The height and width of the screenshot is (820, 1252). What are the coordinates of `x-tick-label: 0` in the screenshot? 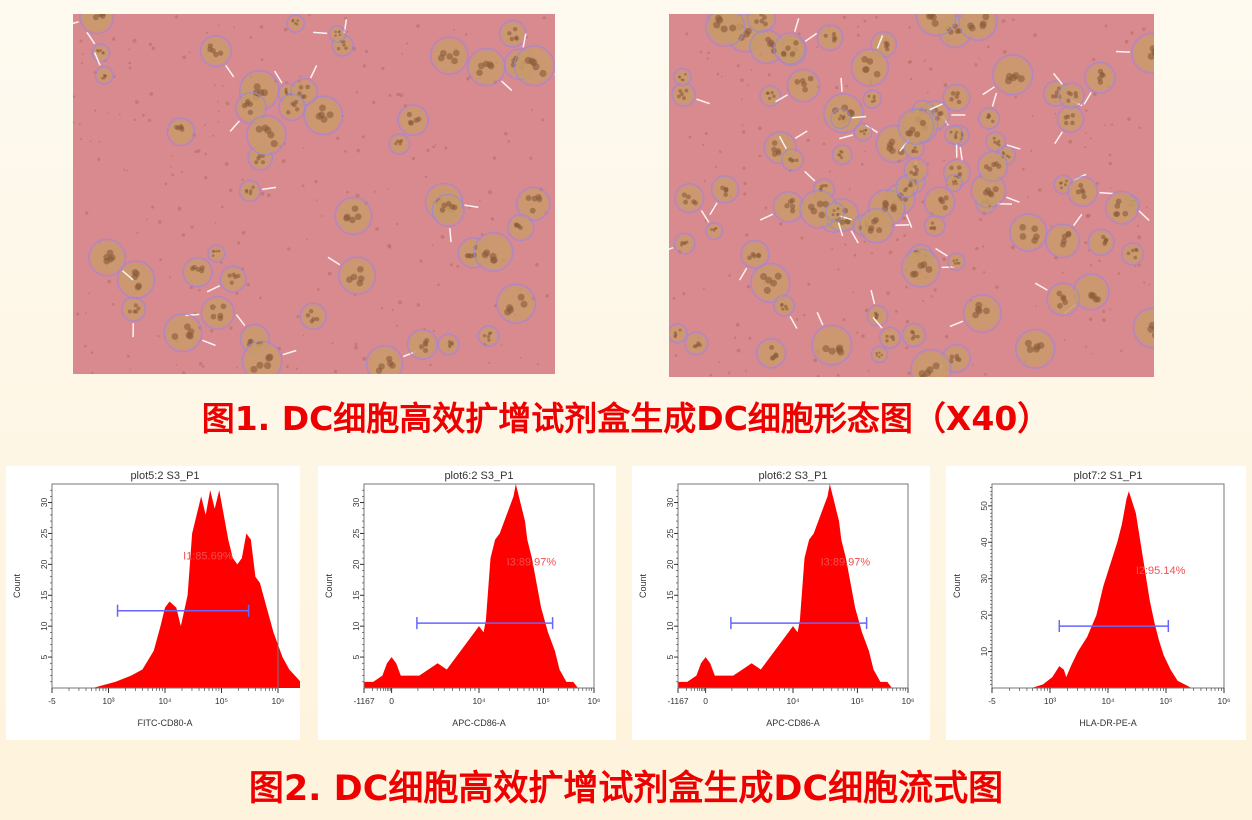 It's located at (705, 701).